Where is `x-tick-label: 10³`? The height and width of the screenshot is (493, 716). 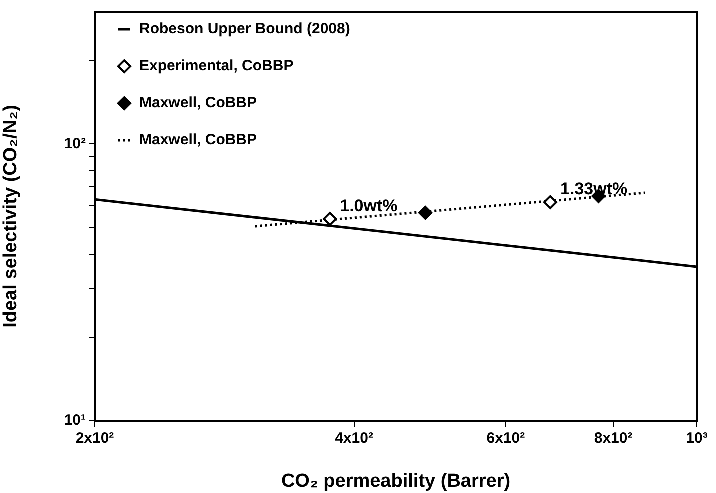 x-tick-label: 10³ is located at coordinates (697, 439).